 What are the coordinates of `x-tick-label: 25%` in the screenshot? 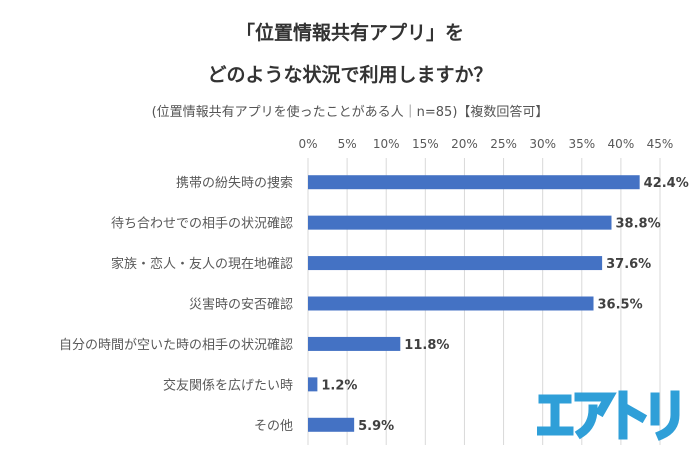 It's located at (503, 144).